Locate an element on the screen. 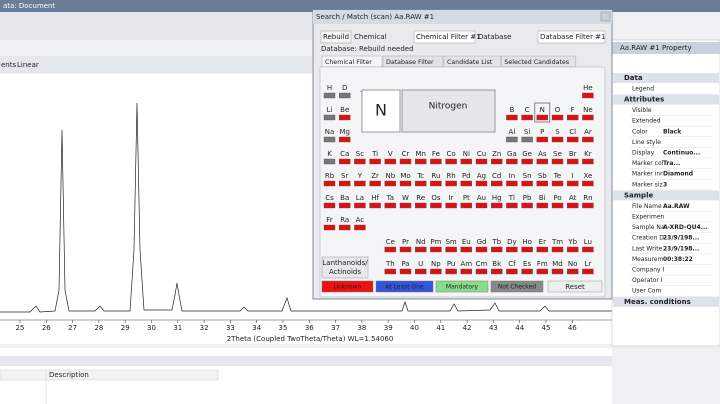  mode-select: ents is located at coordinates (8, 65).